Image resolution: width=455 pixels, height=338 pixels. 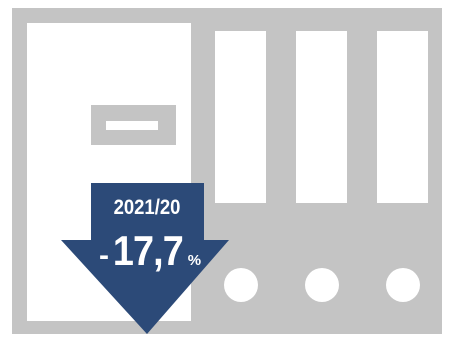 What do you see at coordinates (194, 260) in the screenshot?
I see `change-unit: %` at bounding box center [194, 260].